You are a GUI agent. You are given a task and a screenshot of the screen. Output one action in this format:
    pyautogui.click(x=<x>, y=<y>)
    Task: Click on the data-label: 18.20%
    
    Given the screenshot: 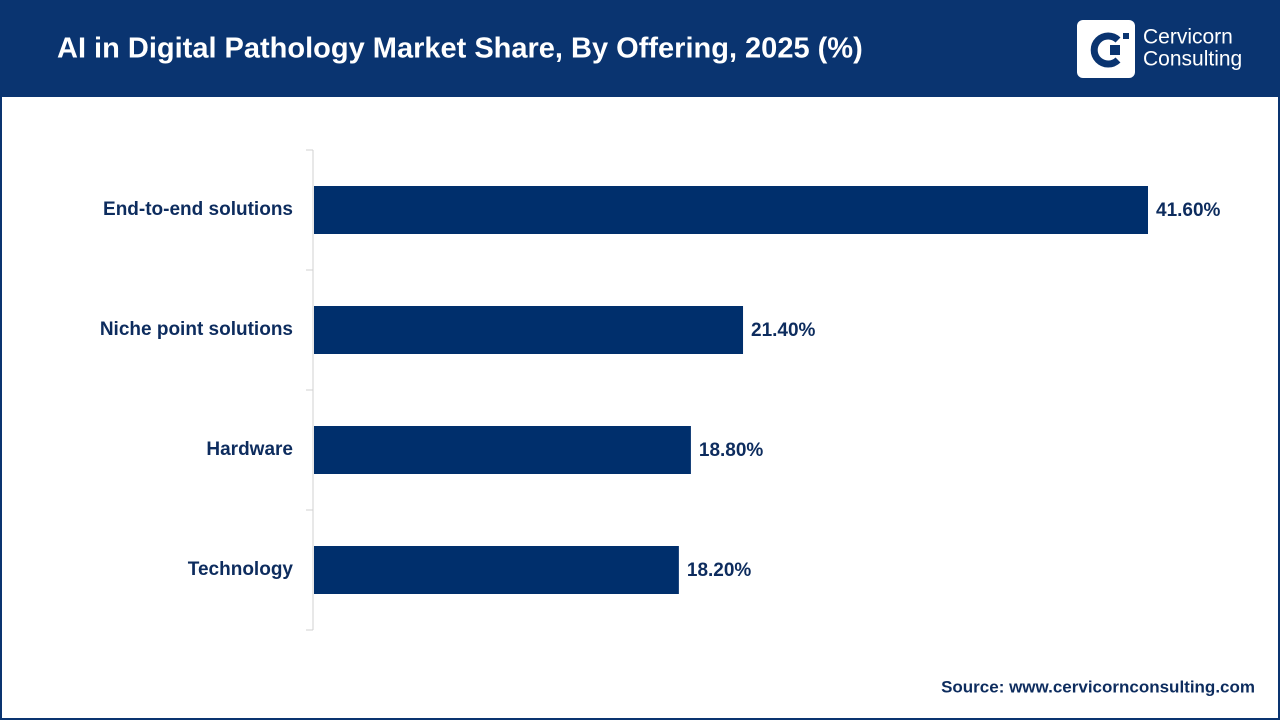 What is the action you would take?
    pyautogui.click(x=719, y=570)
    